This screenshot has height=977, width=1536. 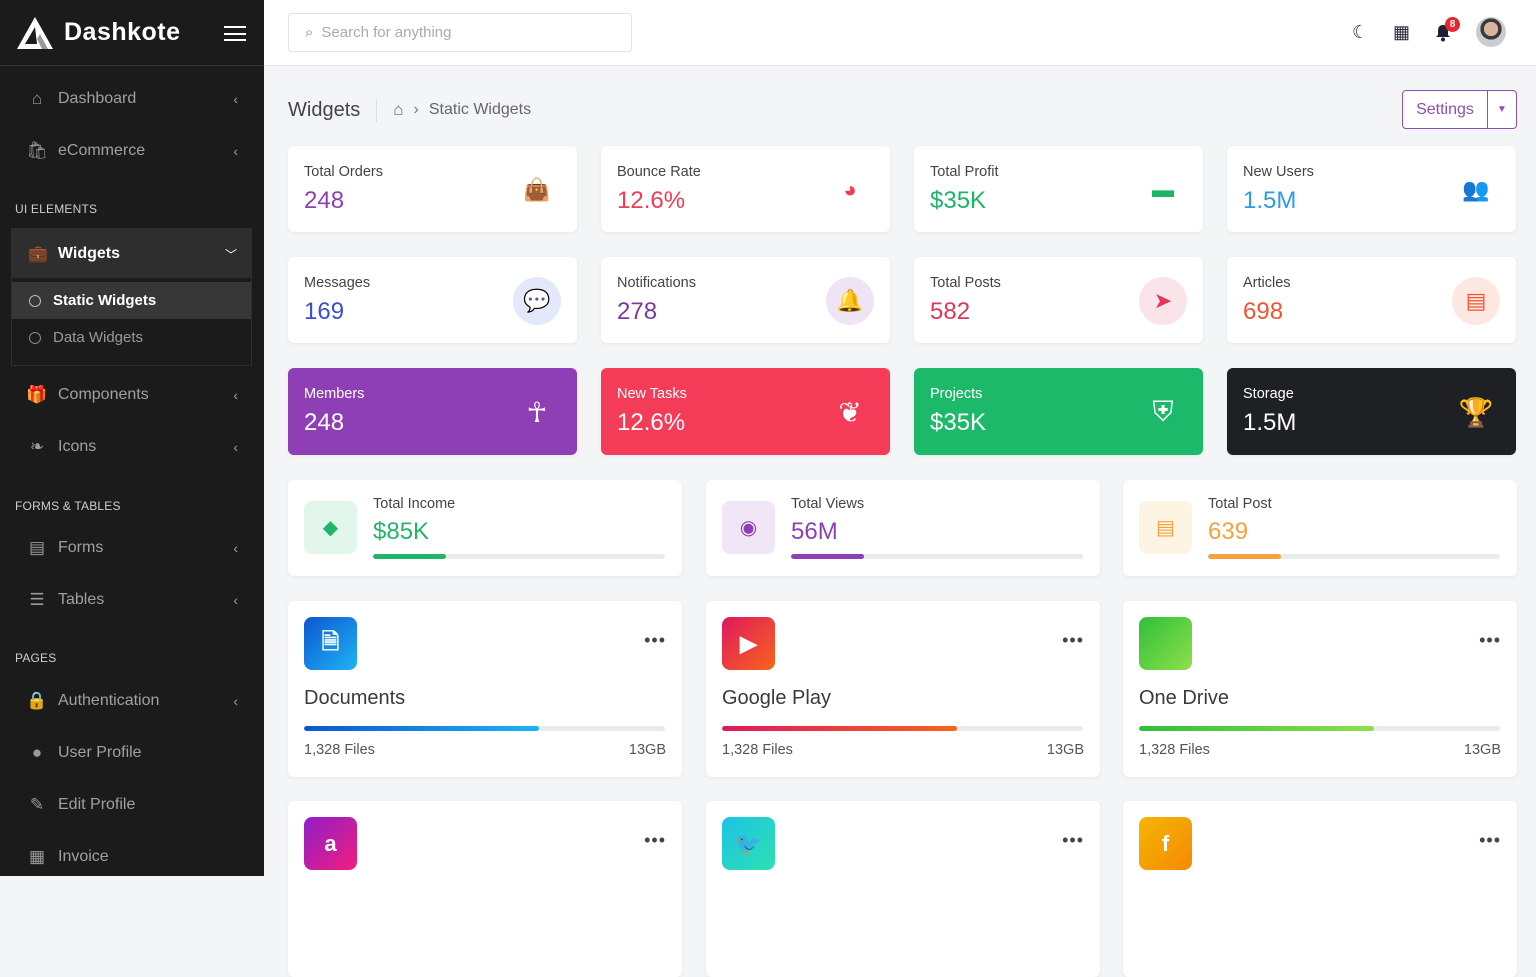 I want to click on sidebar-item-widgets: 💼 Widgets ﹀, so click(x=131, y=253).